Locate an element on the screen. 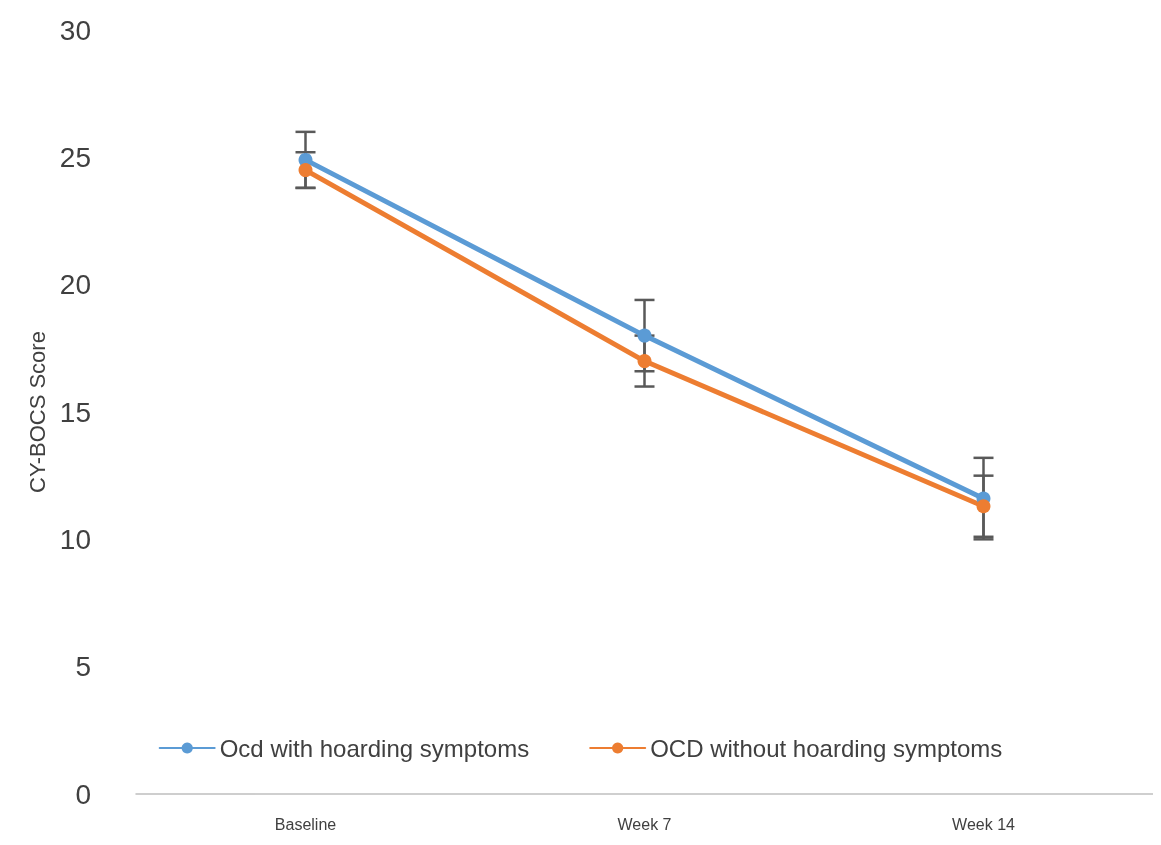 The width and height of the screenshot is (1161, 845). legend-label: OCD without hoarding symptoms is located at coordinates (826, 748).